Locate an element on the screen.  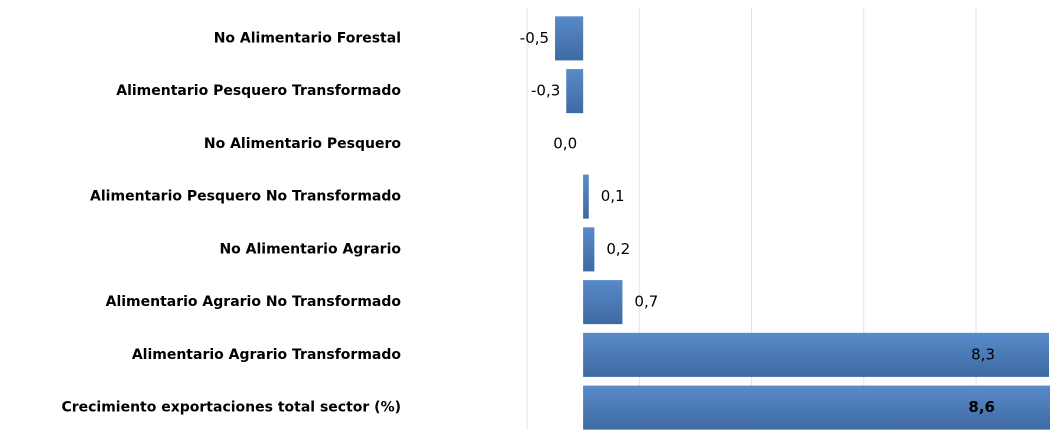
value-label: 0,7 is located at coordinates (646, 302).